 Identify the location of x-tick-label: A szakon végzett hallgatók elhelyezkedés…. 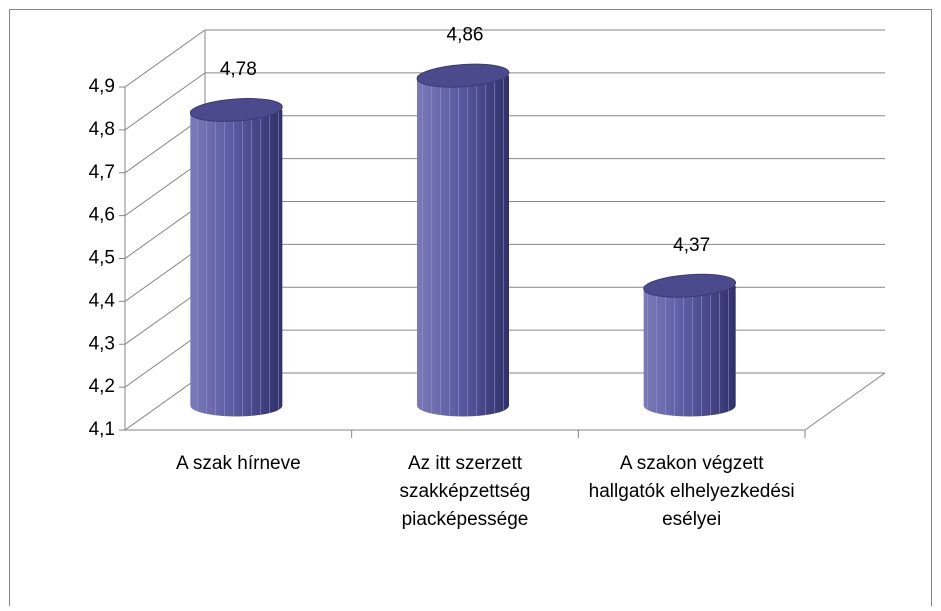
(691, 491).